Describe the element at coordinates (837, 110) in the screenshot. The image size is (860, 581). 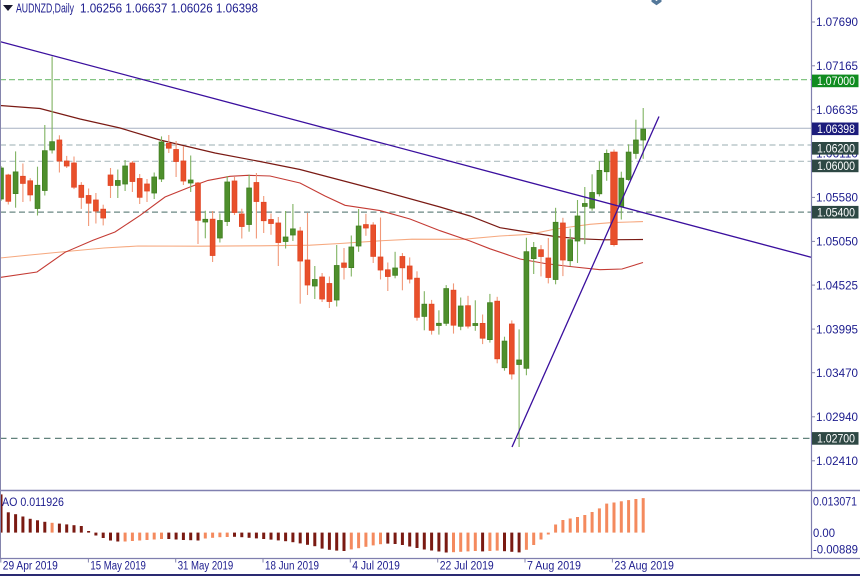
I see `svg-text: 1.06635` at that location.